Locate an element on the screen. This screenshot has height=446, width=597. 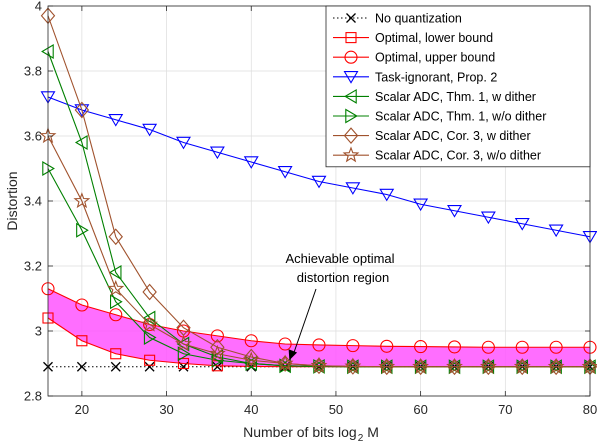
series-line is located at coordinates (318, 318).